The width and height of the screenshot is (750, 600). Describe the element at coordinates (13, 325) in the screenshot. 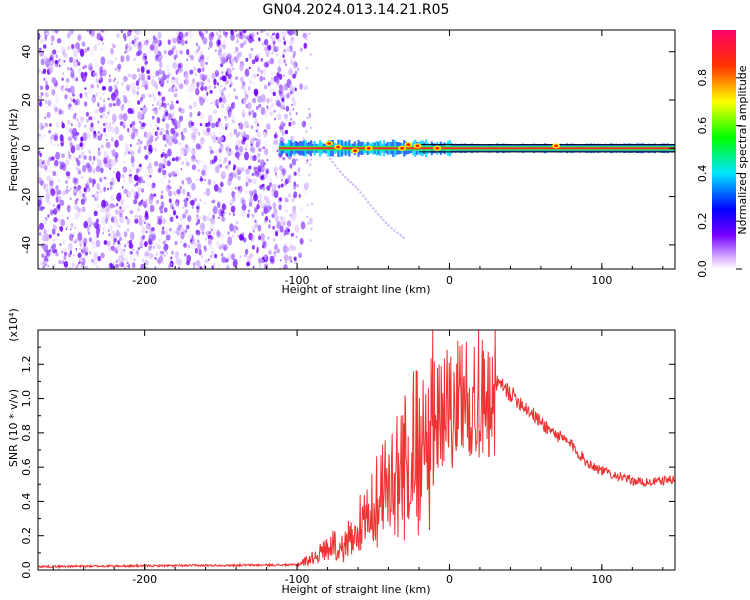

I see `y-exponent-label: (x10⁴)` at that location.